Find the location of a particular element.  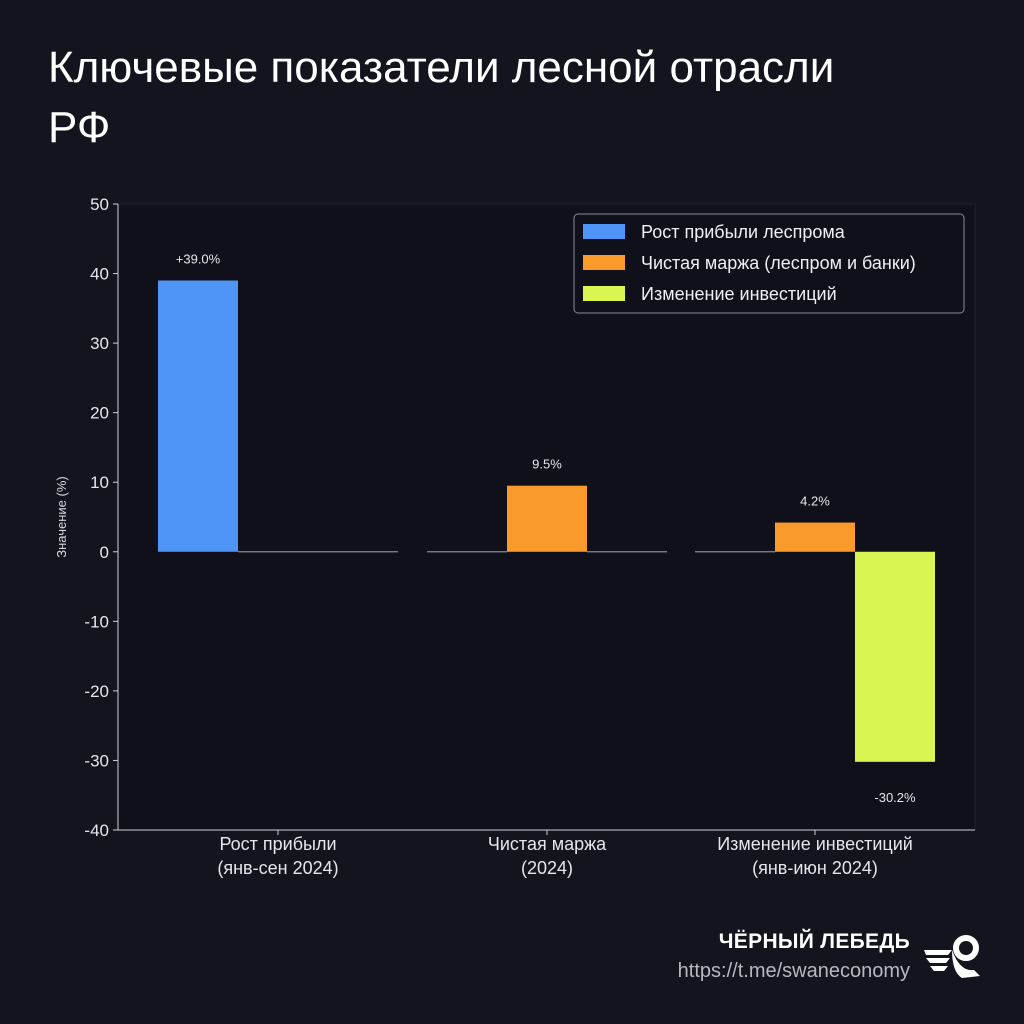

brand-block: ЧЁРНЫЙ ЛЕБЕДЬ https://t.me/swaneconomy is located at coordinates (794, 956).